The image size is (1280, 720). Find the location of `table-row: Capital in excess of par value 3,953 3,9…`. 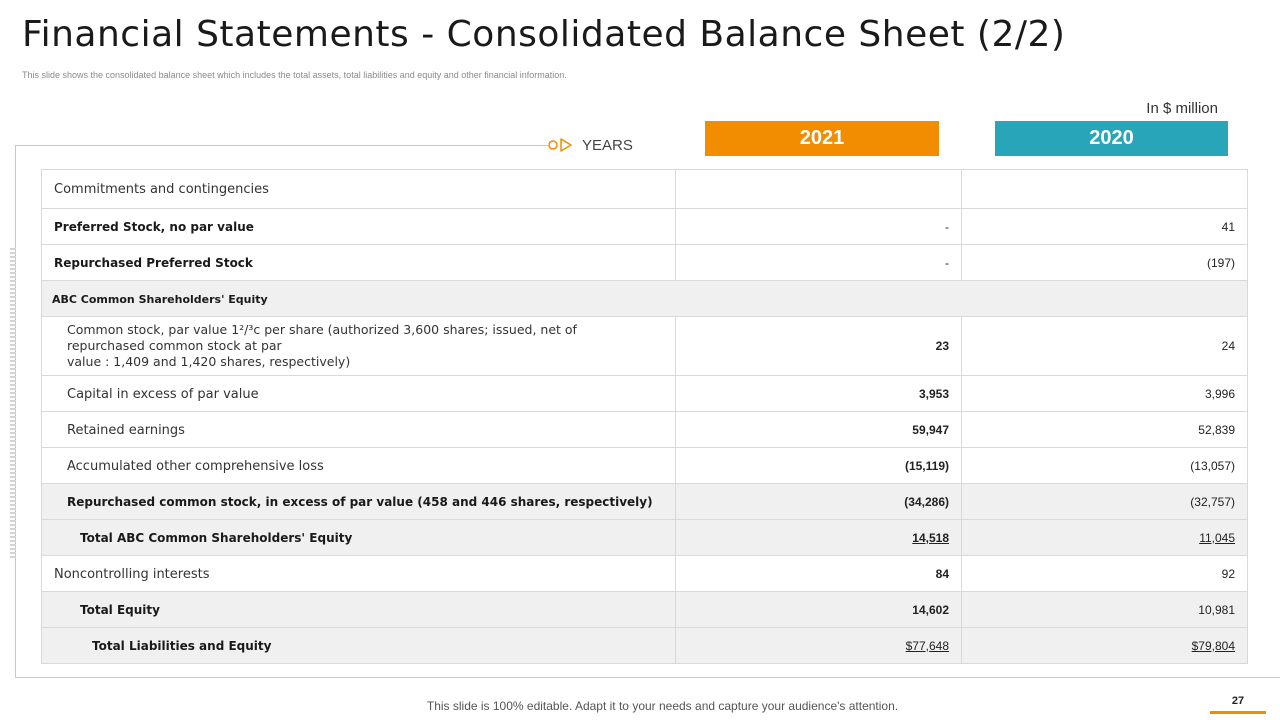

table-row: Capital in excess of par value 3,953 3,9… is located at coordinates (644, 393).